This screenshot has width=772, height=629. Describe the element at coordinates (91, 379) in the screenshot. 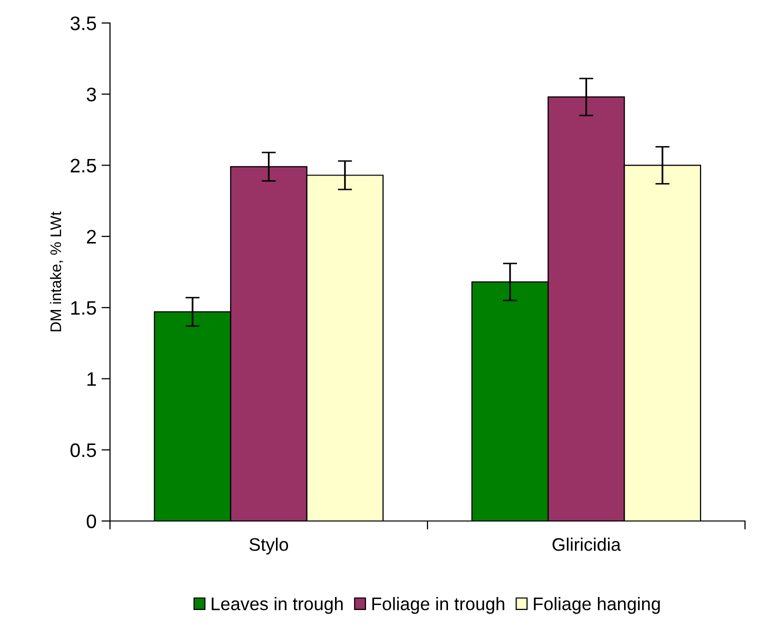

I see `y-tick-label: 1` at that location.